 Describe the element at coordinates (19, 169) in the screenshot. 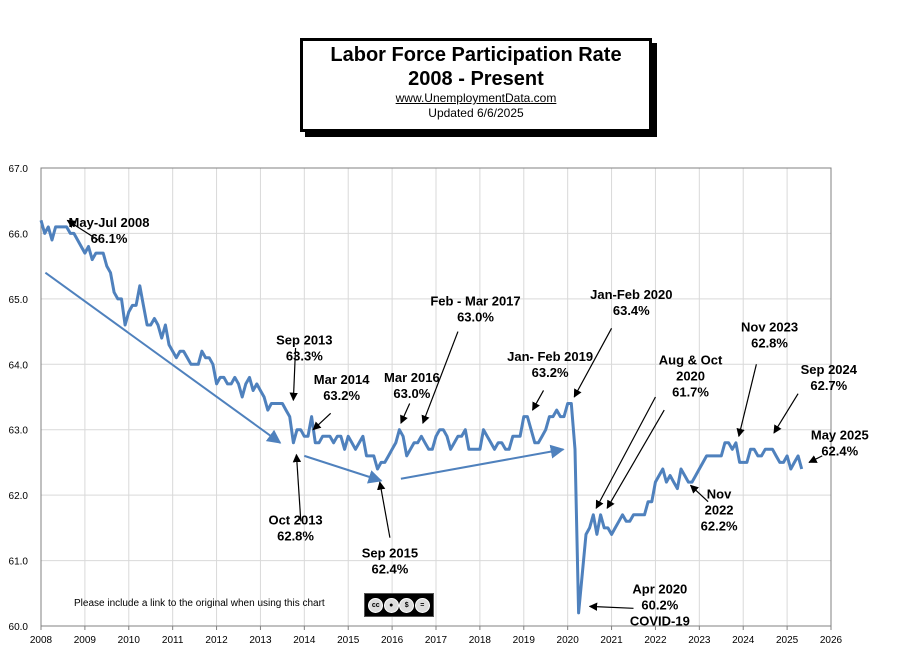

I see `y-tick-label: 67.0` at that location.